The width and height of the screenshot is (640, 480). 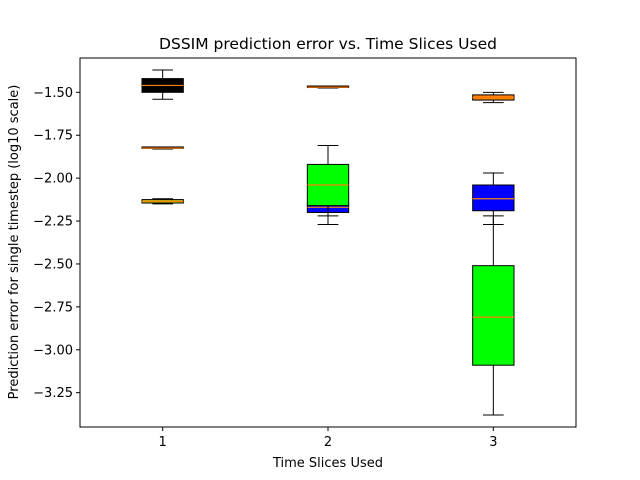 What do you see at coordinates (53, 179) in the screenshot?
I see `y-tick-label: −2.00` at bounding box center [53, 179].